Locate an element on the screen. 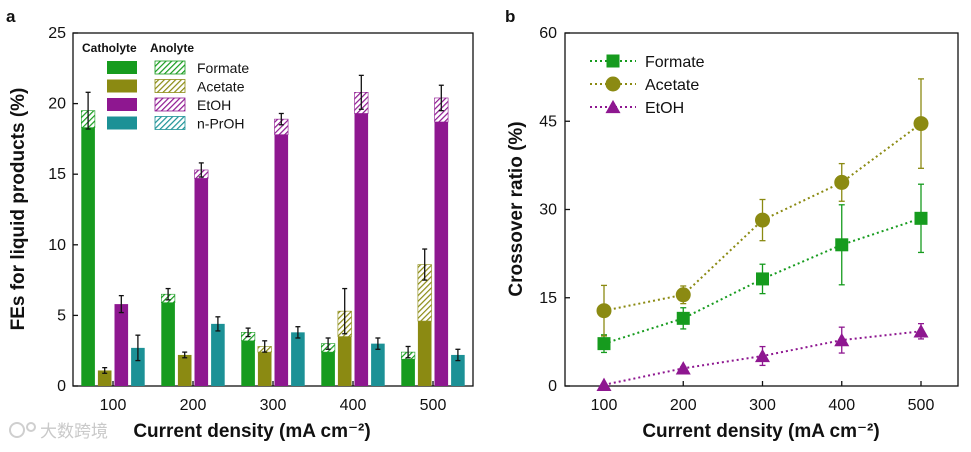 This screenshot has width=971, height=452. x-tick-label: 300 is located at coordinates (273, 405).